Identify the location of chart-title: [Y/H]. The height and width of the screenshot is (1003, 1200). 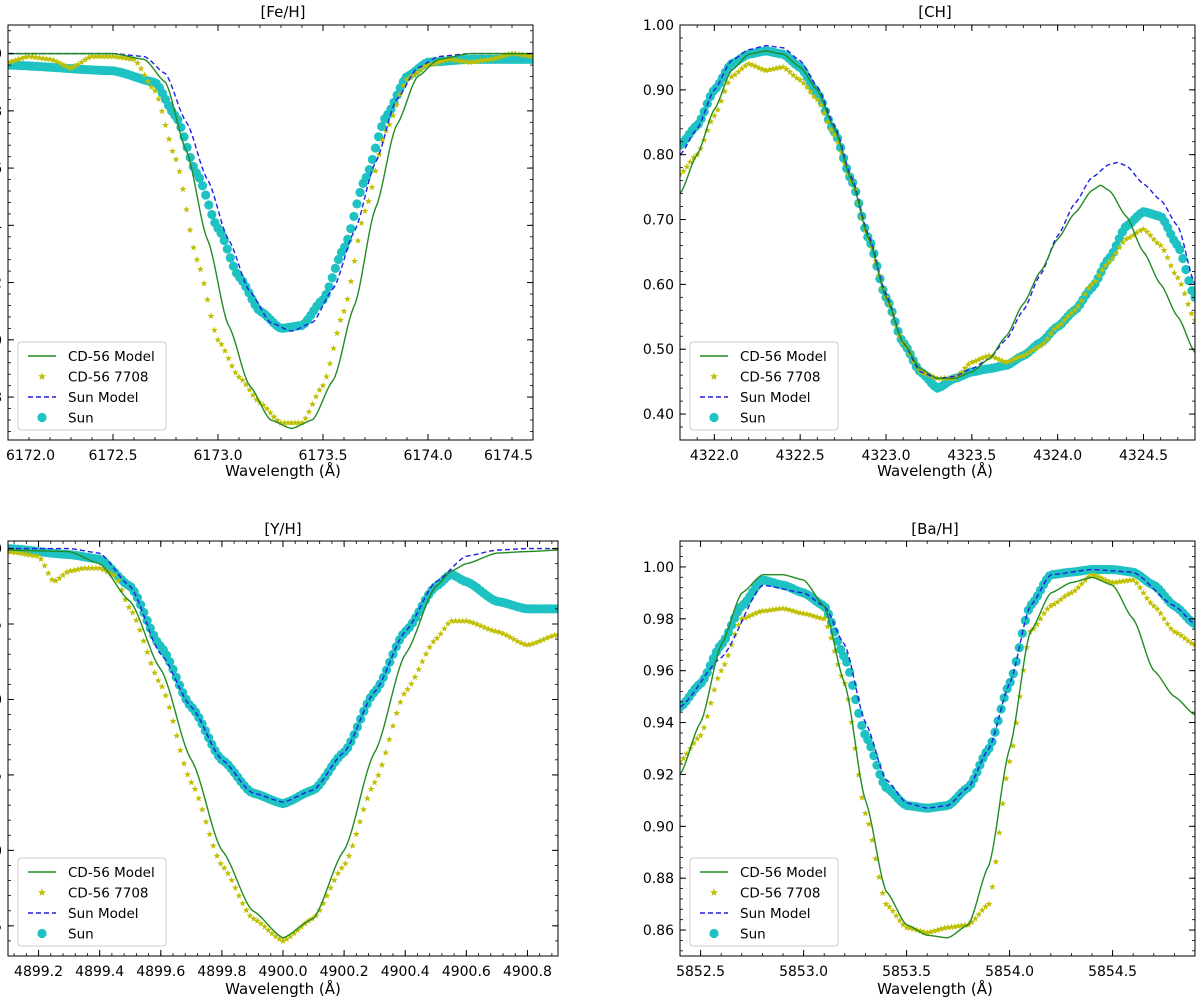
(282, 529).